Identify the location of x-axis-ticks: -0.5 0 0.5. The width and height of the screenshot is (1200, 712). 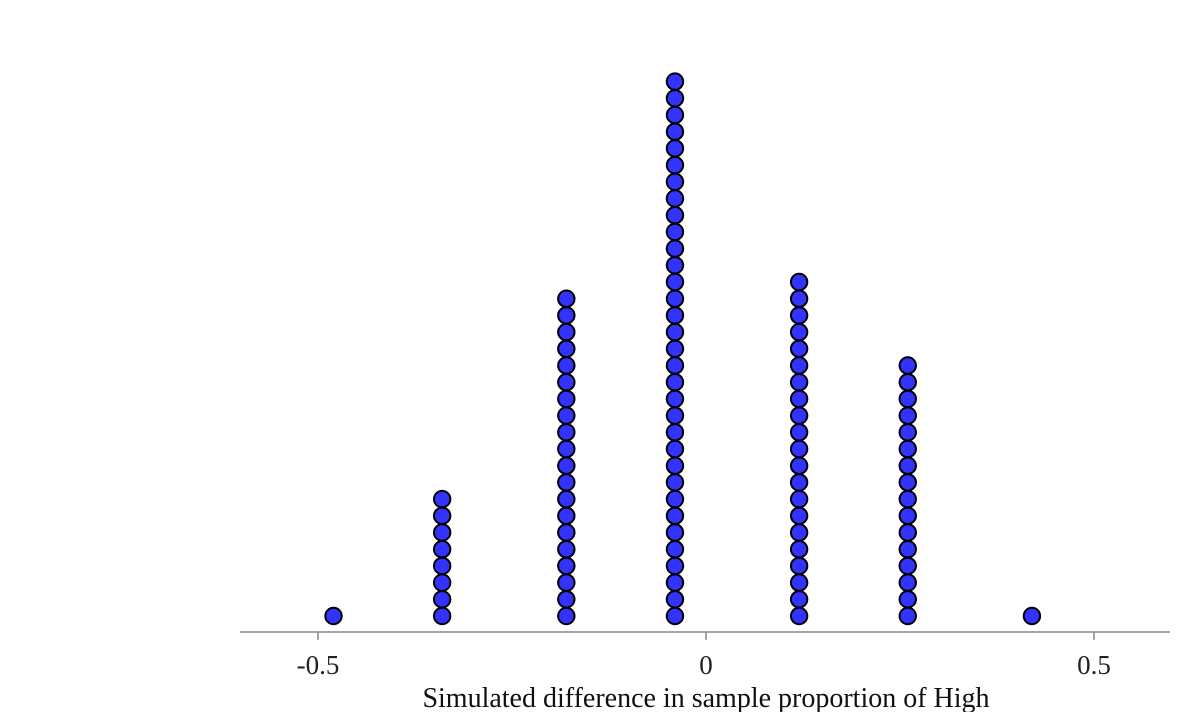
(704, 656).